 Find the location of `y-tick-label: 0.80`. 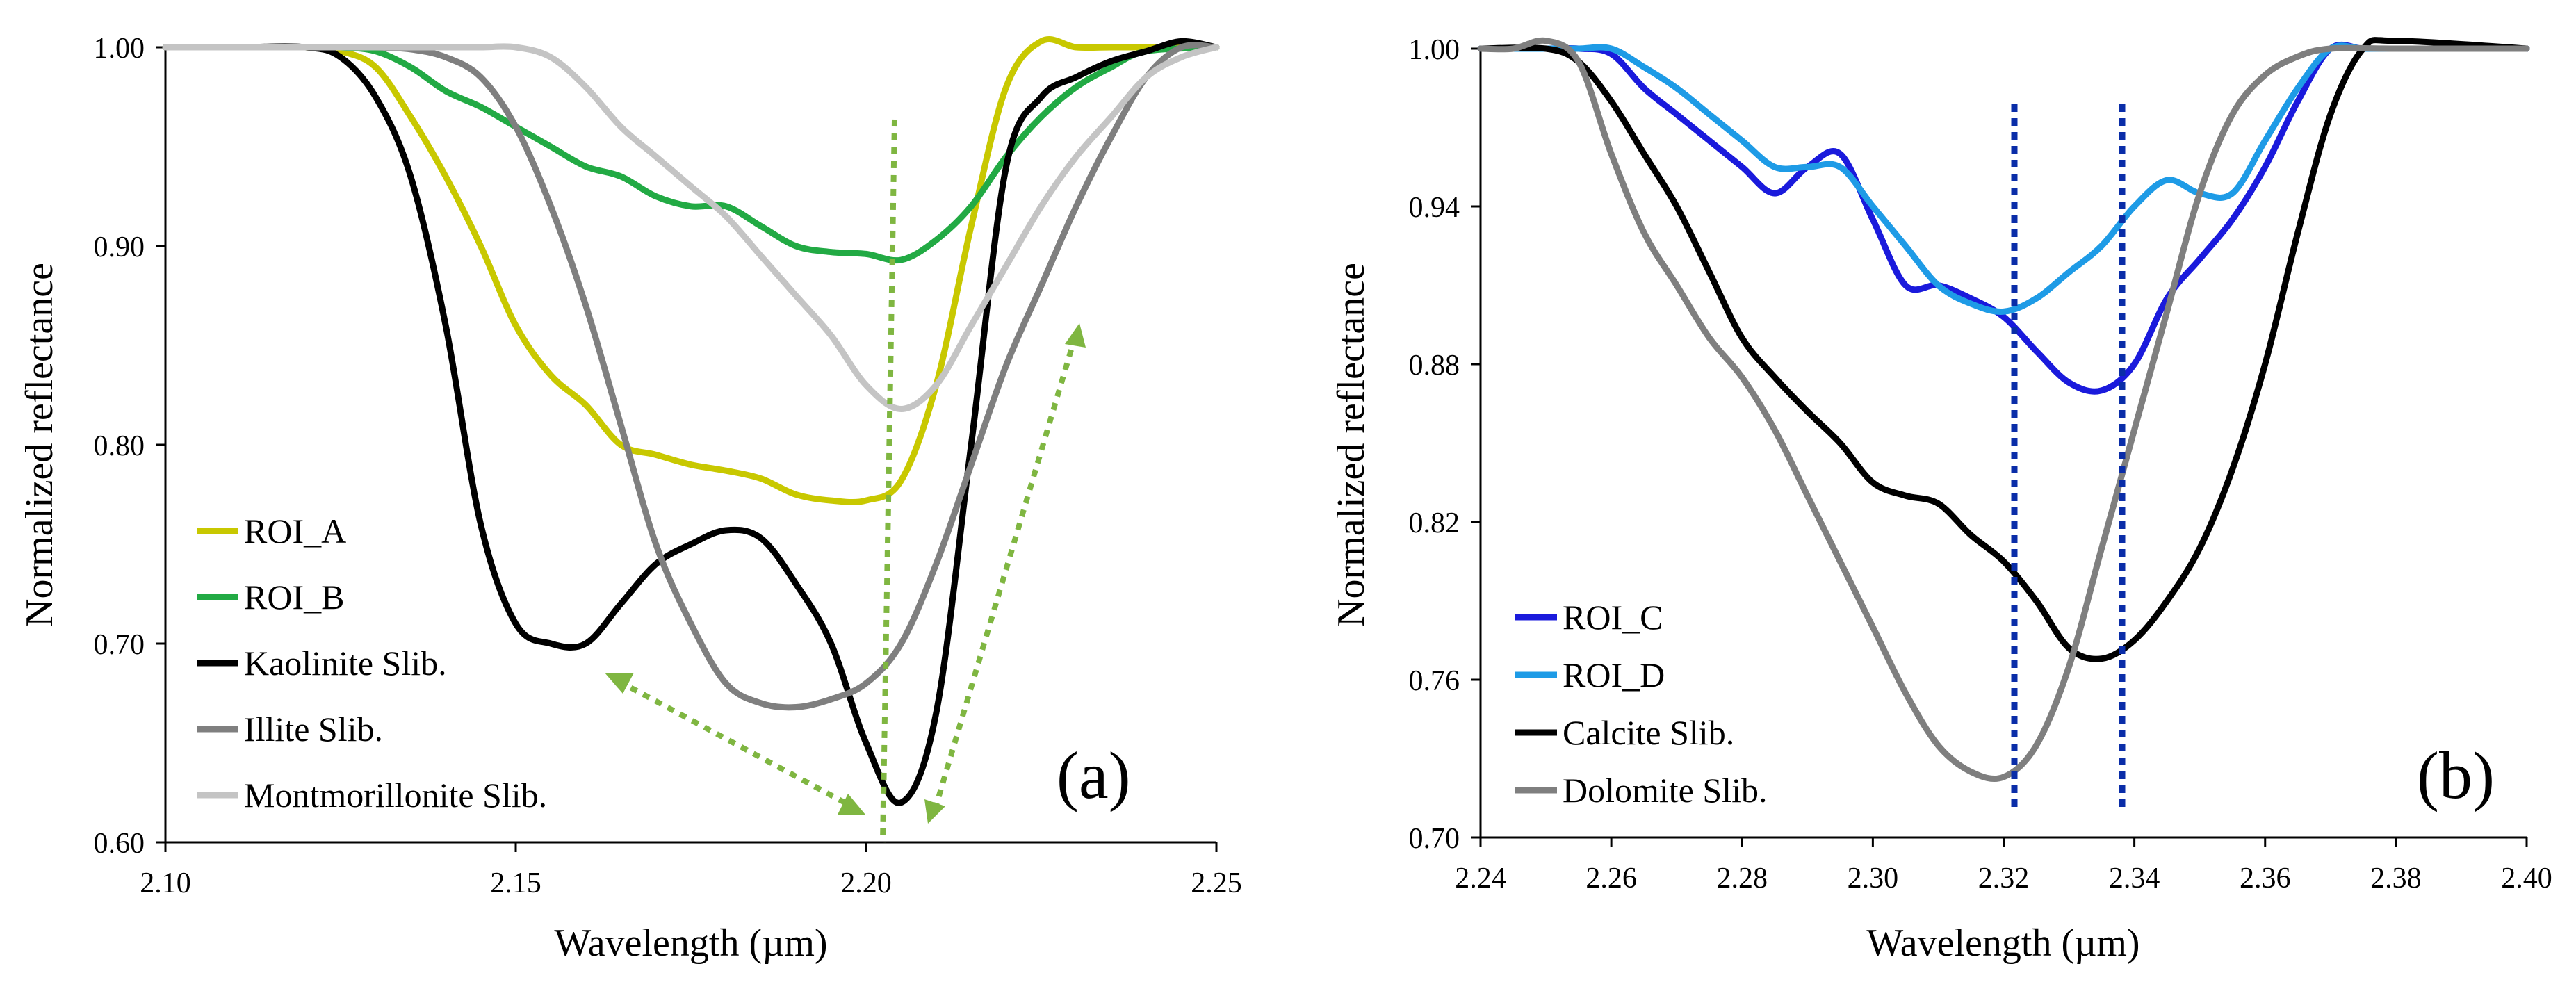

y-tick-label: 0.80 is located at coordinates (119, 446).